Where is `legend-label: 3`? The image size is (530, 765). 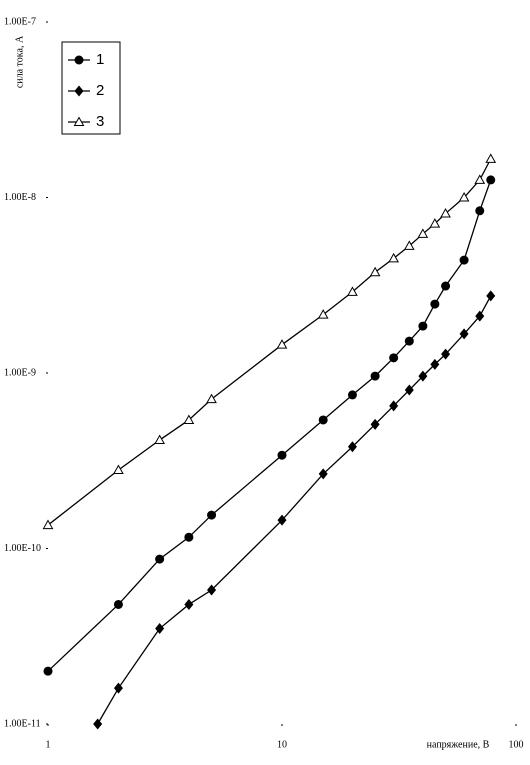 legend-label: 3 is located at coordinates (100, 121).